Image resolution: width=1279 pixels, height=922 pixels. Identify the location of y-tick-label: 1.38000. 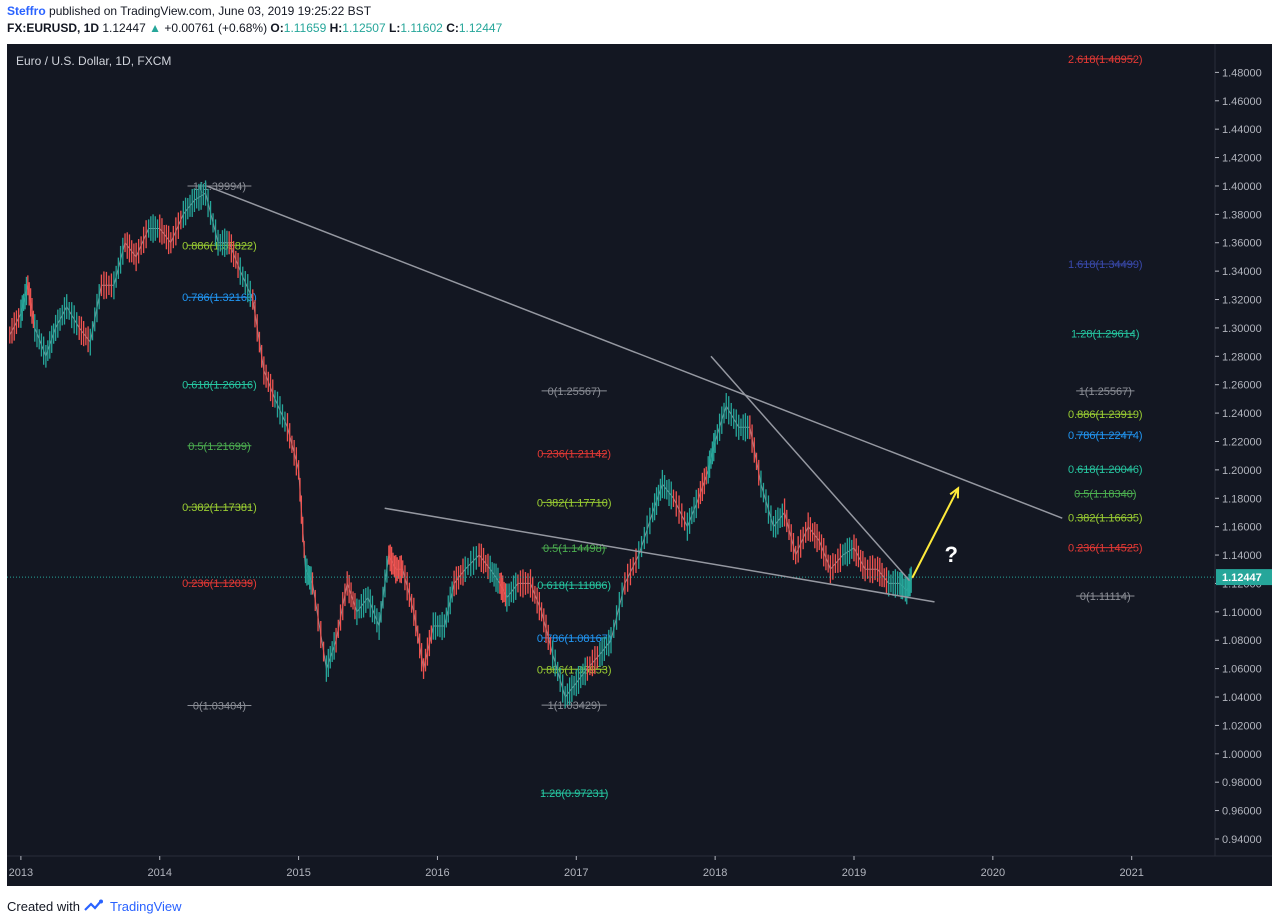
(1242, 215).